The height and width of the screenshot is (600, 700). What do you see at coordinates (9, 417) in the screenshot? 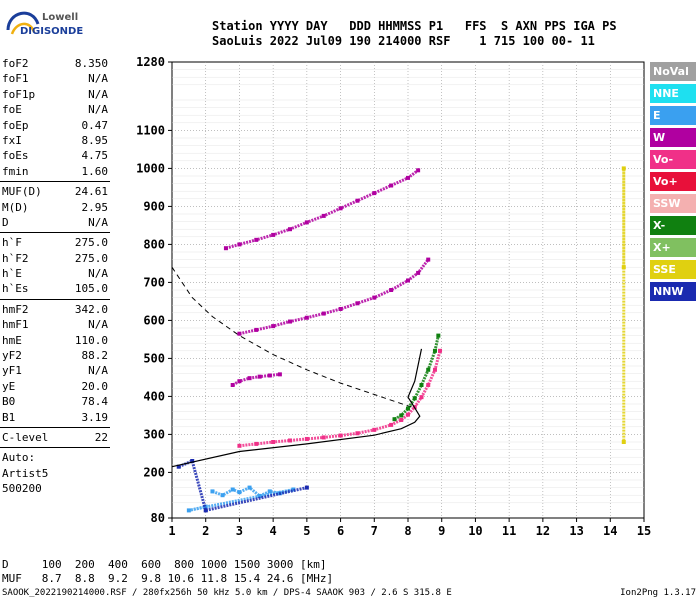
I see `param-key: B1` at bounding box center [9, 417].